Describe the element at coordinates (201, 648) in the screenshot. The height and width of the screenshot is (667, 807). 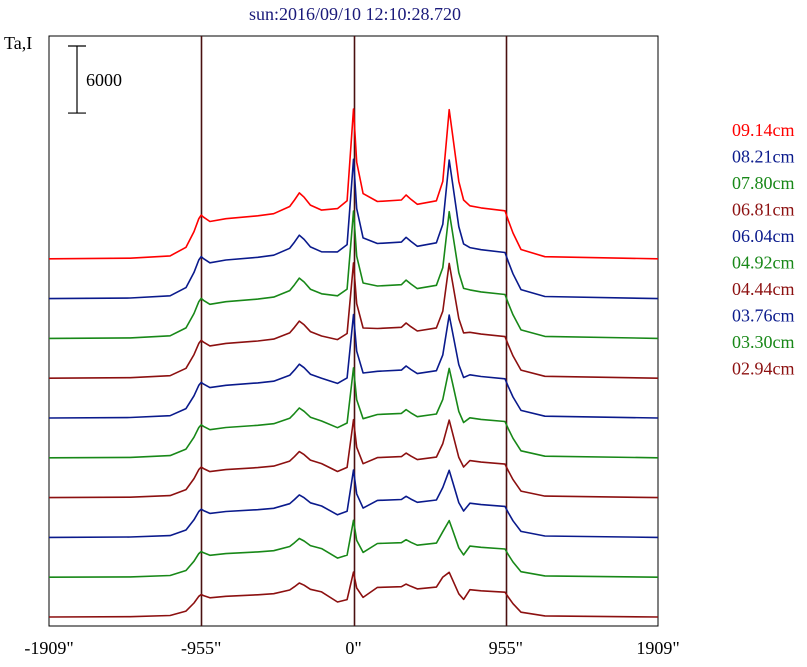
I see `x-tick-label: -955"` at that location.